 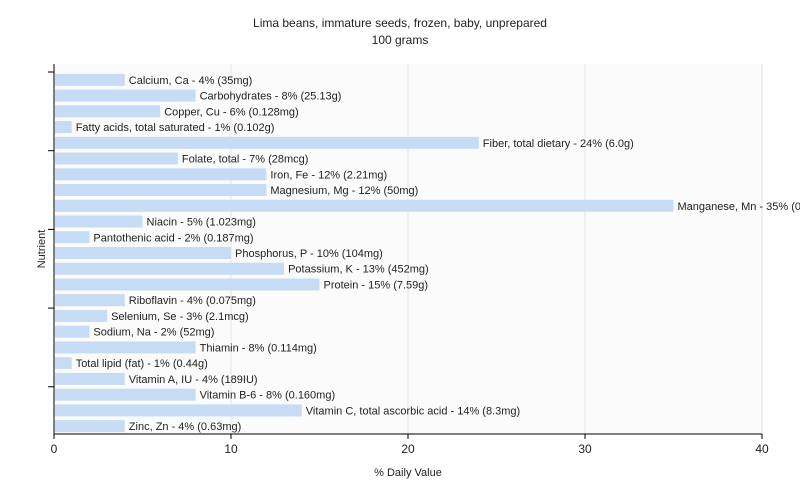 I want to click on bar-label-11: Phosphorus, P - 10% (104mg), so click(x=309, y=254).